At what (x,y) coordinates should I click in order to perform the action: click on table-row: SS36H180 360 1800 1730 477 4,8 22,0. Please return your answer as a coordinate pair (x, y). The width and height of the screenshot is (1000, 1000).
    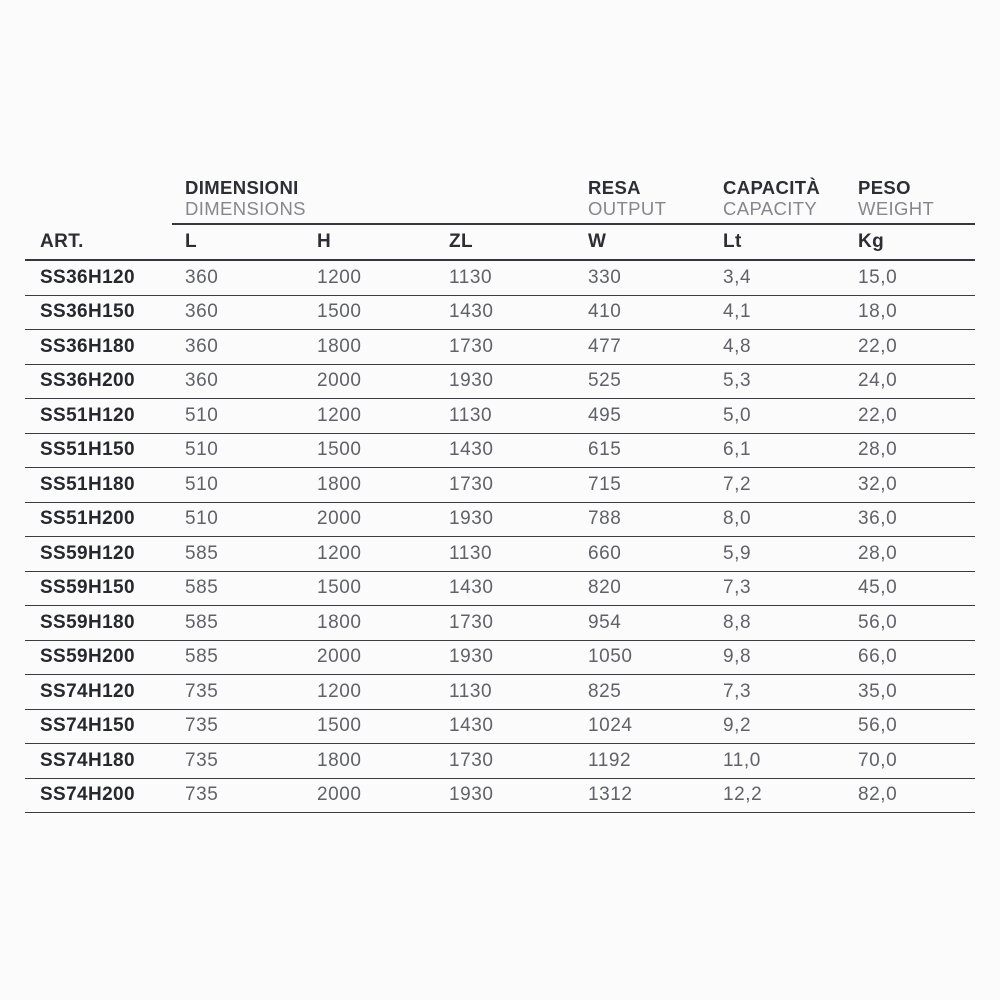
    Looking at the image, I should click on (500, 347).